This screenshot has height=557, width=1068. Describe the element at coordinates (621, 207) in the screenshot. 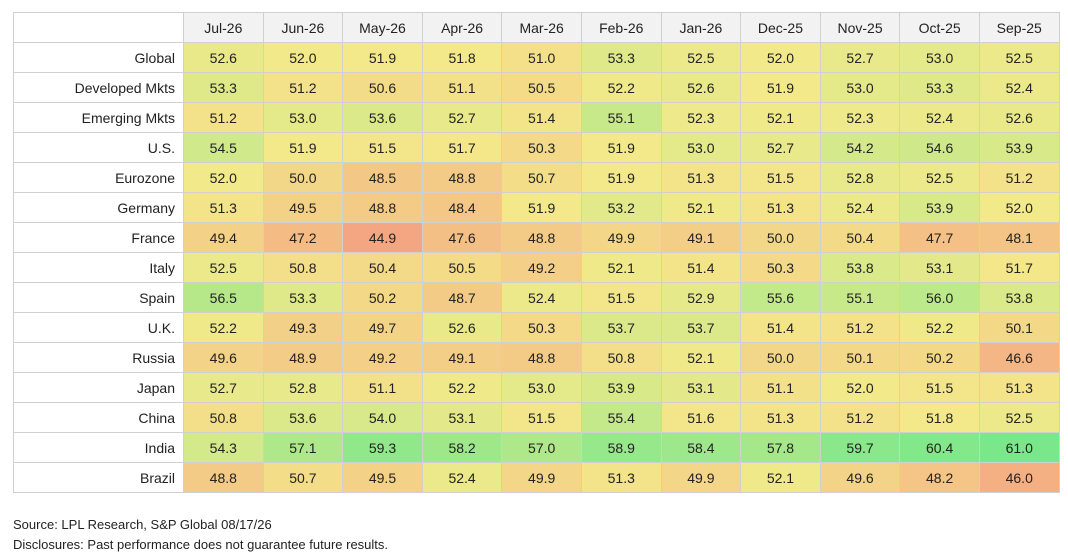

I see `heatmap-cell: 53.2` at that location.